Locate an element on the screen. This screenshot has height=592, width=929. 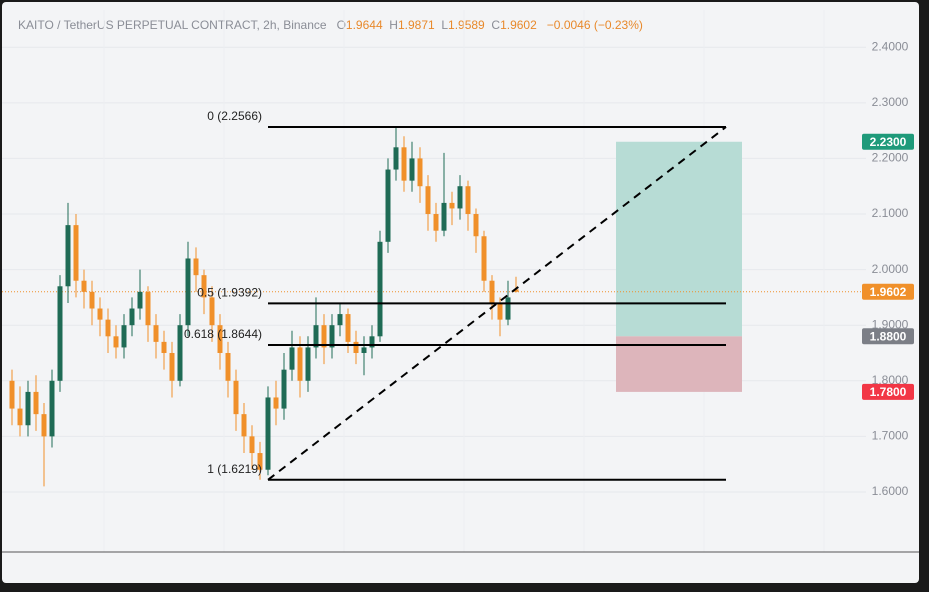
ohlc-key: C is located at coordinates (496, 25).